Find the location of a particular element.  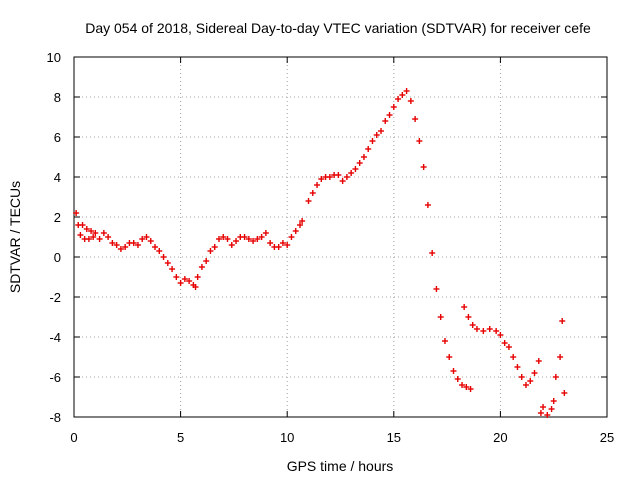

x-tick-label: 5 is located at coordinates (180, 437).